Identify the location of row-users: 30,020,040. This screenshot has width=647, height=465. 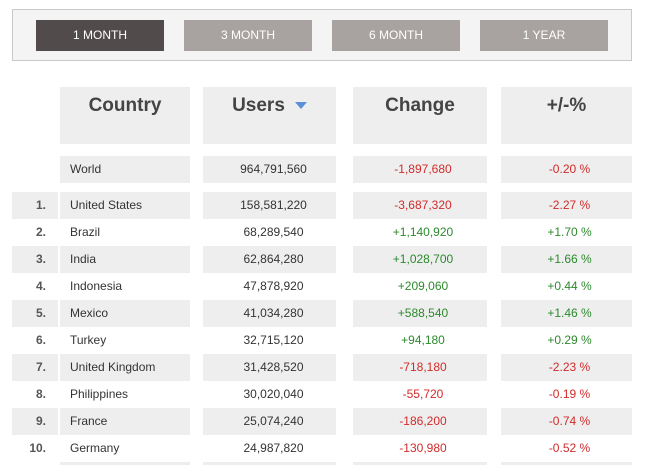
(269, 394).